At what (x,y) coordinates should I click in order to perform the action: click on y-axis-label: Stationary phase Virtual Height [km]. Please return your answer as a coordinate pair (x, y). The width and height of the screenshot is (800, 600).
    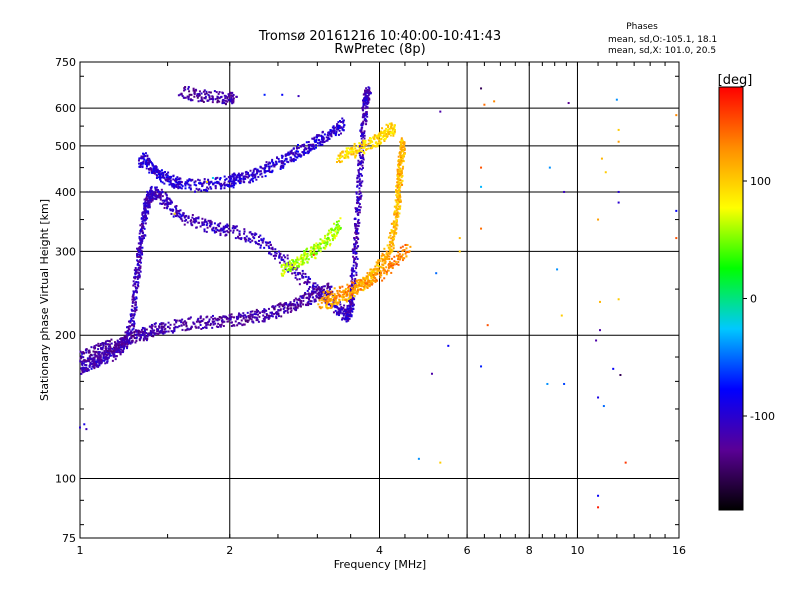
    Looking at the image, I should click on (44, 300).